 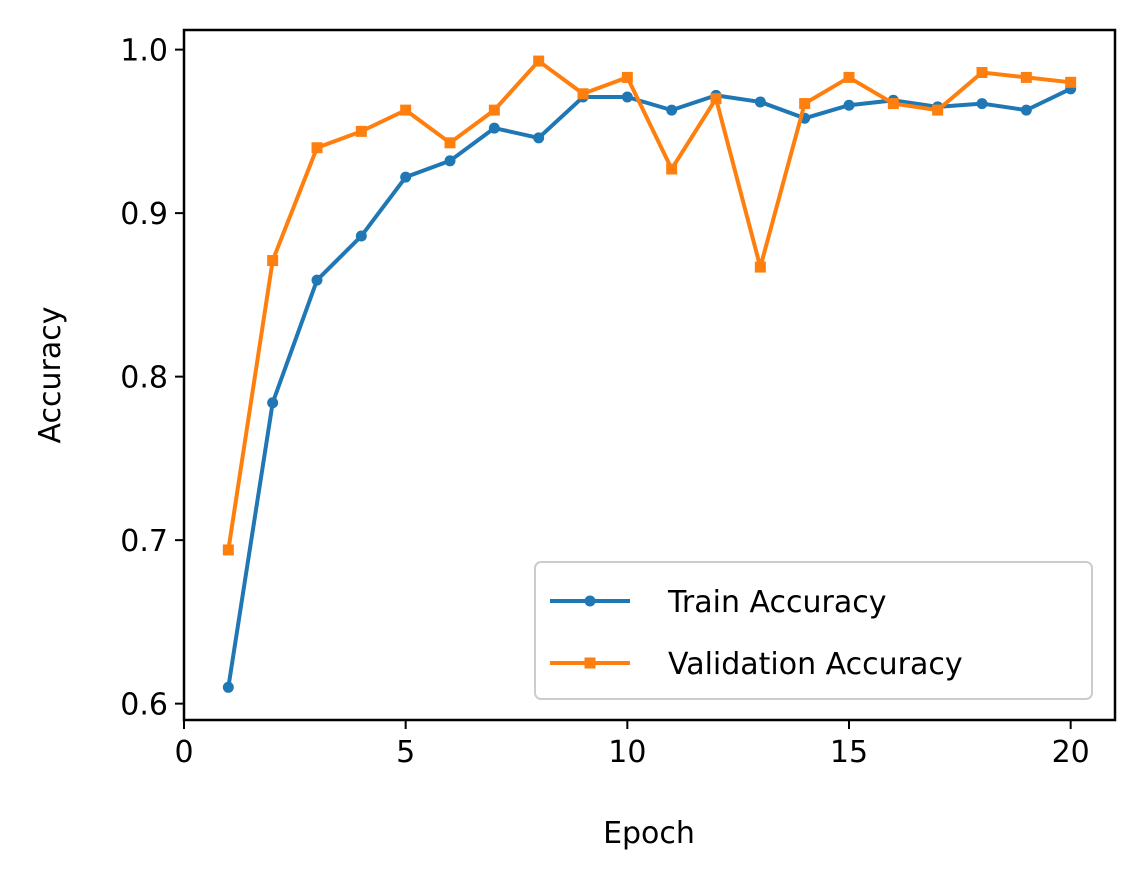 What do you see at coordinates (144, 541) in the screenshot?
I see `y-tick-label: 0.7` at bounding box center [144, 541].